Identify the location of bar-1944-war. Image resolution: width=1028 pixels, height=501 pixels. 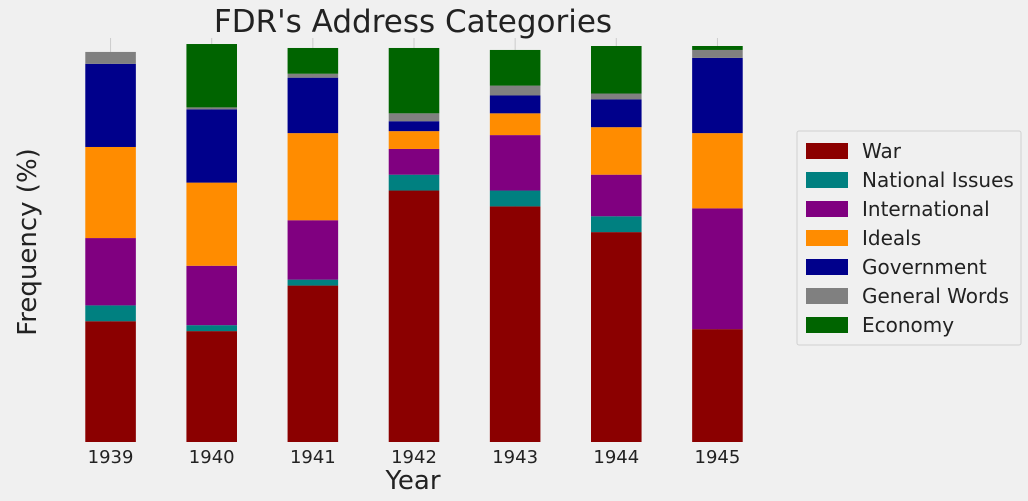
(616, 337).